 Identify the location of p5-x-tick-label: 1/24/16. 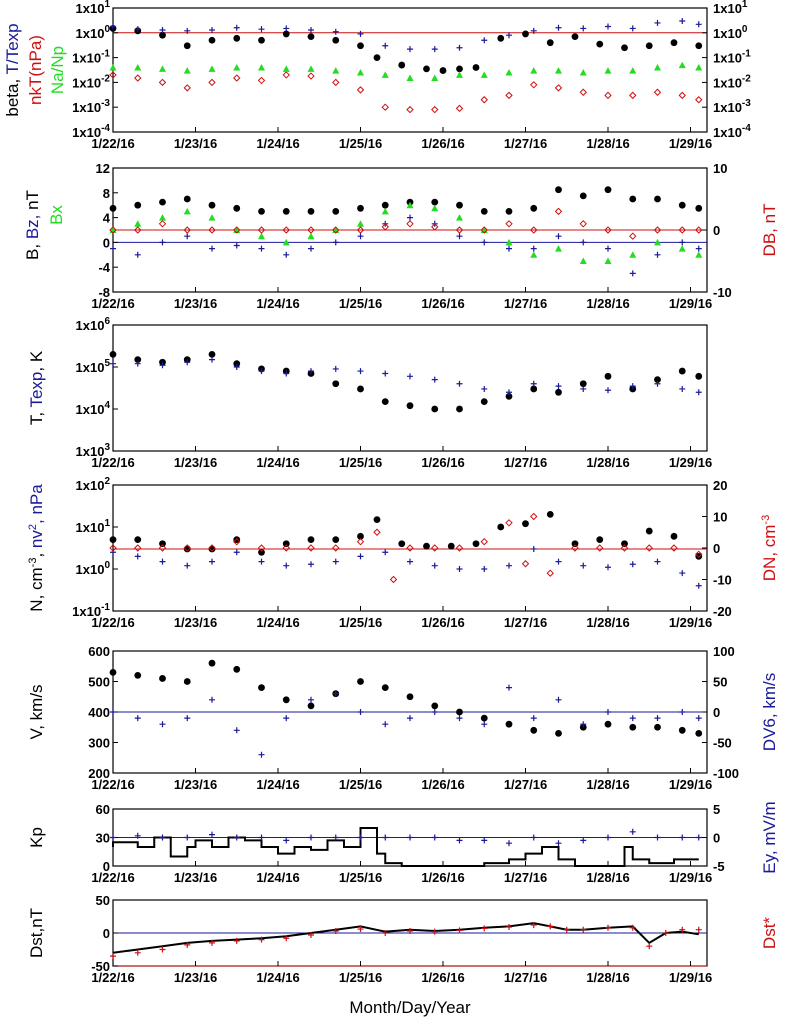
(277, 784).